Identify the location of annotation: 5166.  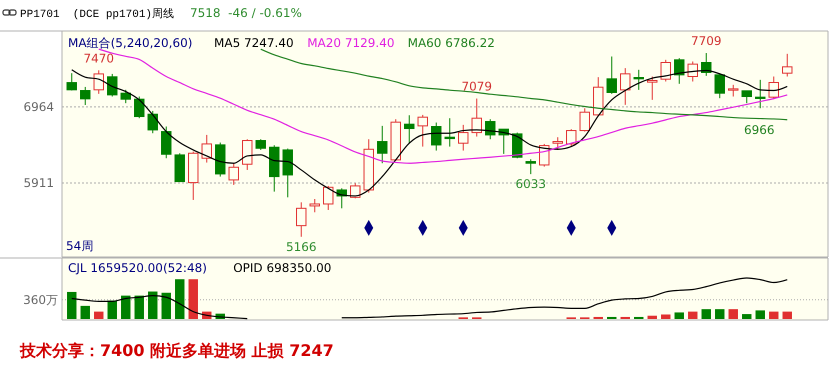
(301, 247).